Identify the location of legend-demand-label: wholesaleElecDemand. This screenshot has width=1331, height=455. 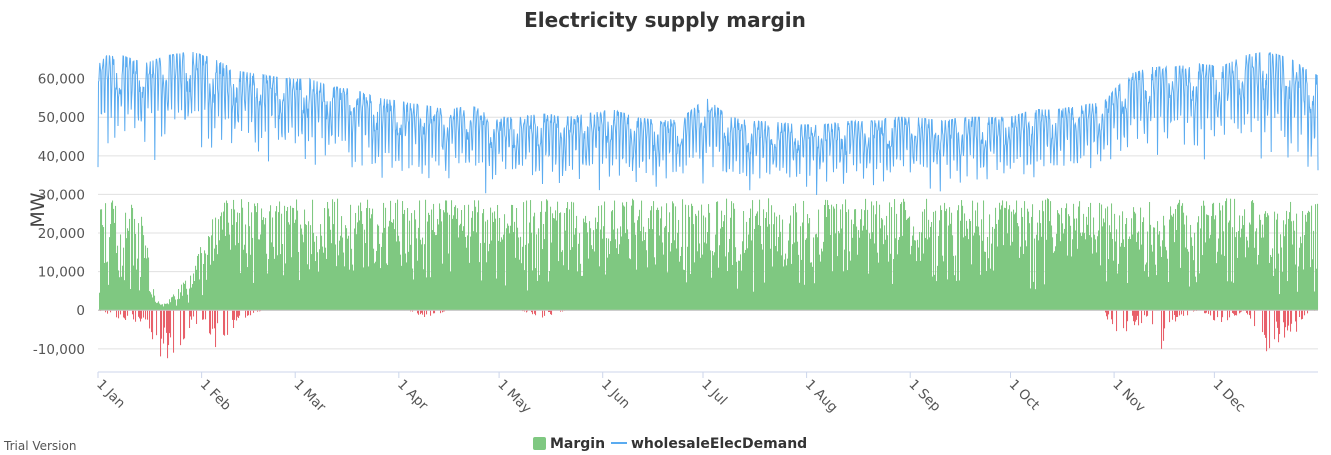
(719, 444).